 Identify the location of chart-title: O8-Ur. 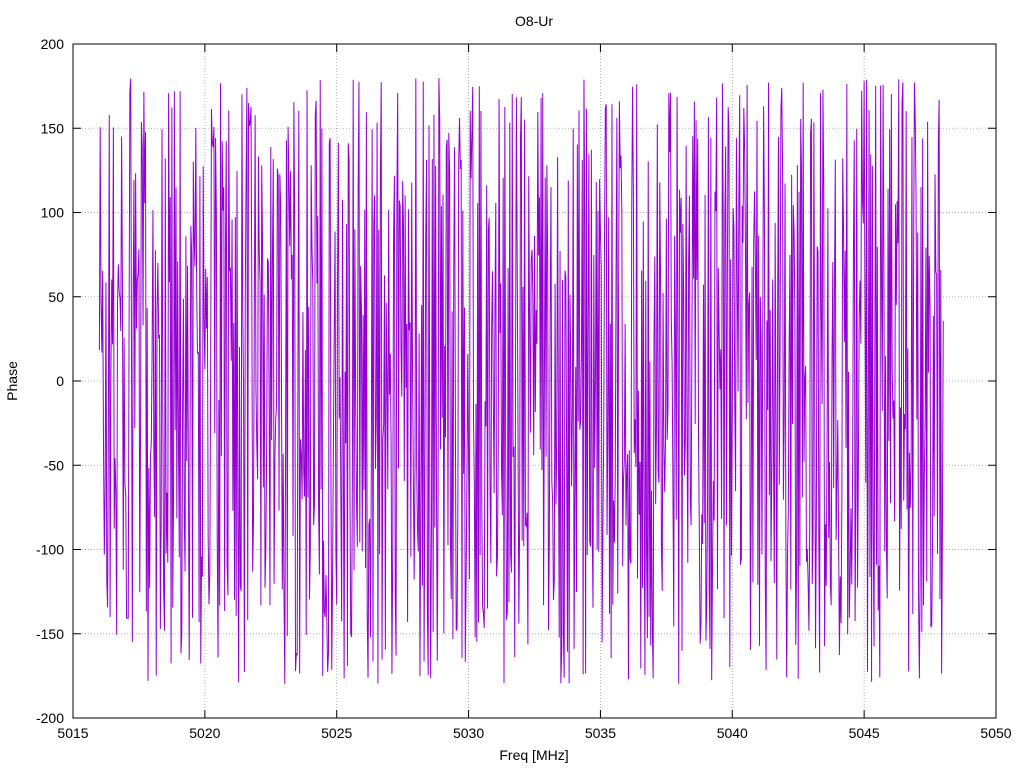
(534, 21).